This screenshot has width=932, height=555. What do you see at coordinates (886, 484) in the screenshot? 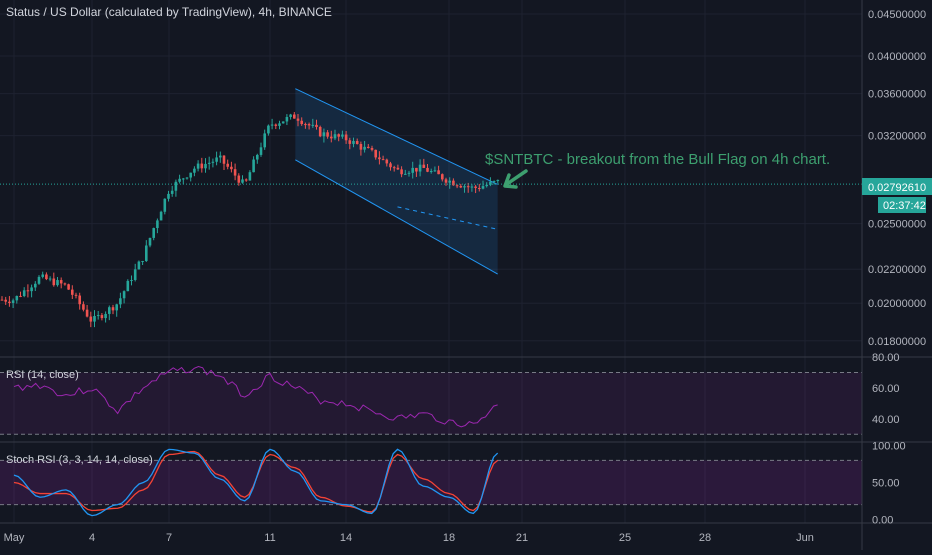
I see `stoch-tick-label: 50.00` at bounding box center [886, 484].